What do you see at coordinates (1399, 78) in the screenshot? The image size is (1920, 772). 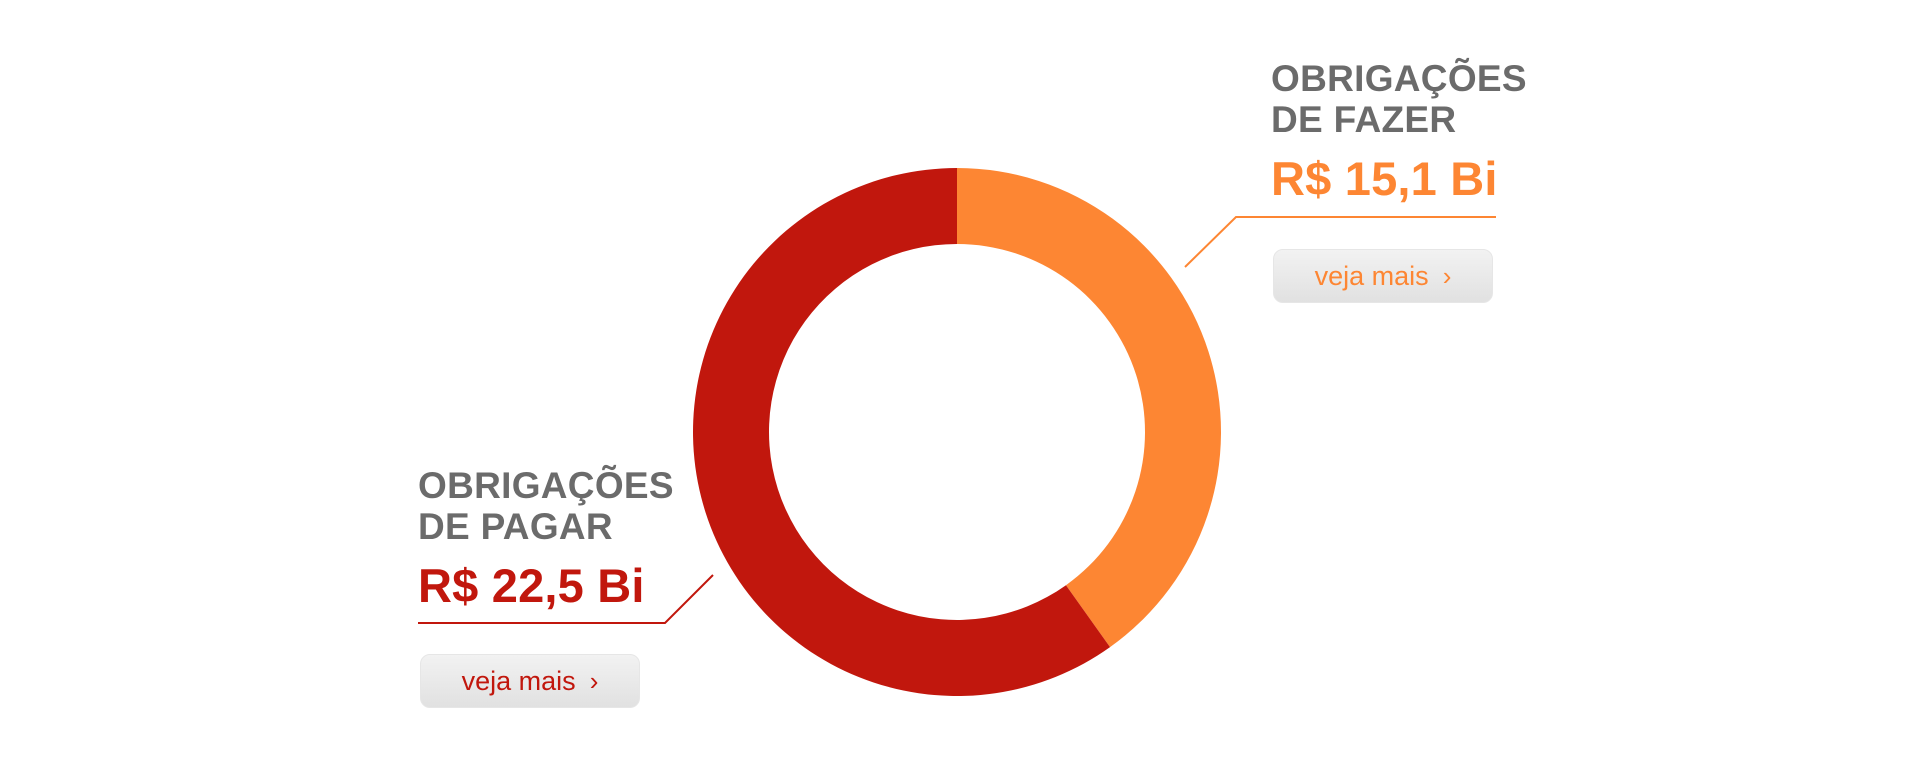 I see `slice-title-fazer-line1: OBRIGAÇÕES` at bounding box center [1399, 78].